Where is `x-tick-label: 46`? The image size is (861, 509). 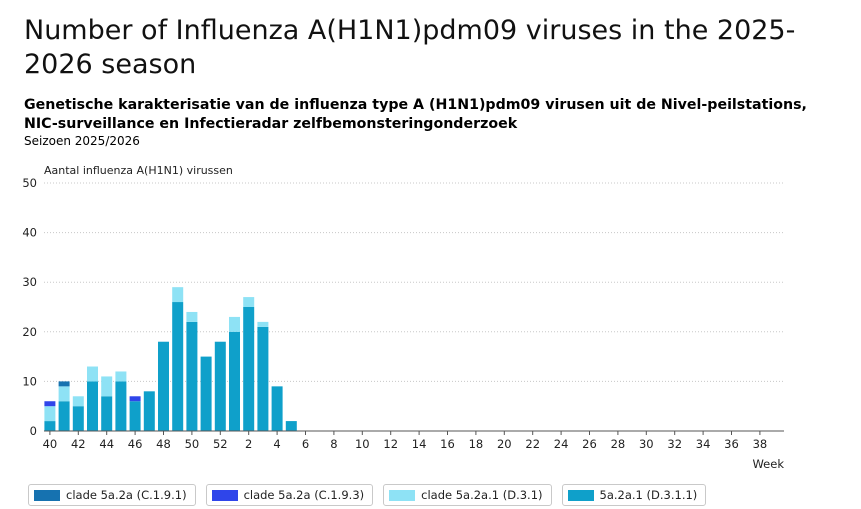 x-tick-label: 46 is located at coordinates (135, 444).